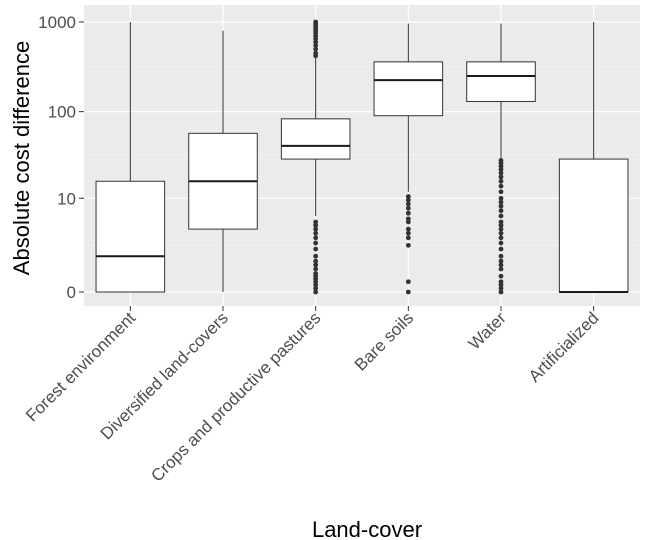 This screenshot has width=646, height=540. Describe the element at coordinates (487, 330) in the screenshot. I see `x-tick-label: Water` at that location.